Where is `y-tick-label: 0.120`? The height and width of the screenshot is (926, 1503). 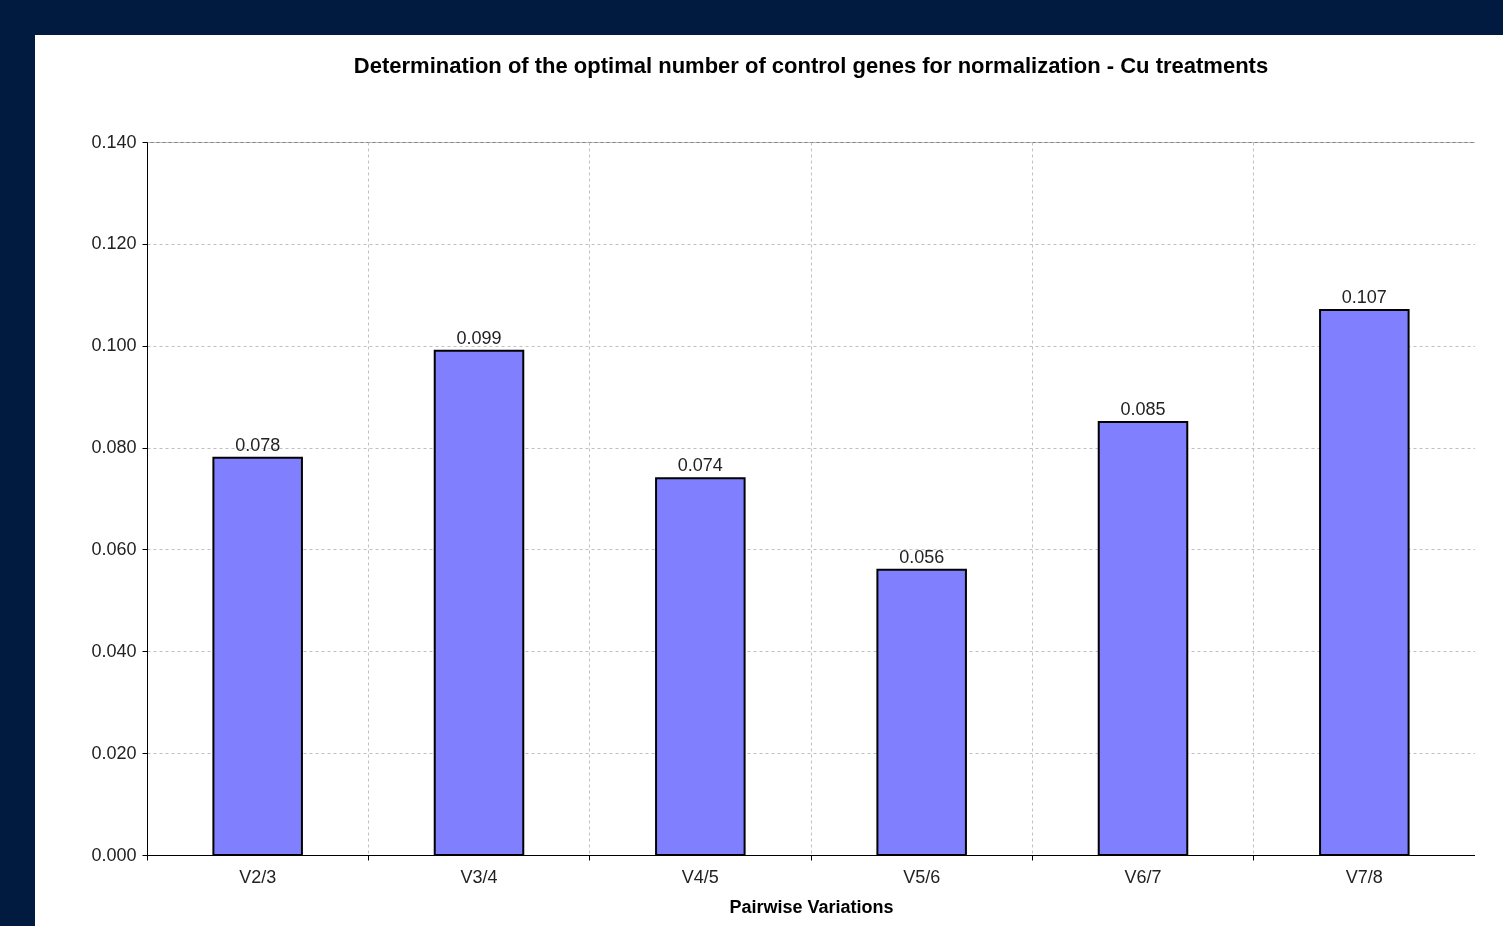 y-tick-label: 0.120 is located at coordinates (114, 243).